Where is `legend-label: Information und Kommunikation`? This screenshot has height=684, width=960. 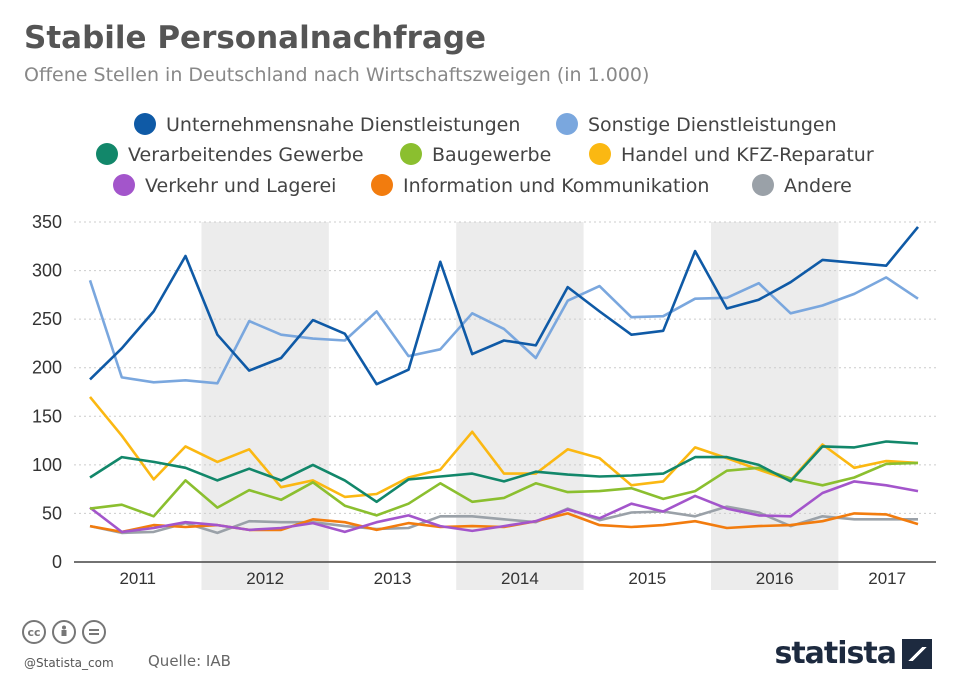
legend-label: Information und Kommunikation is located at coordinates (556, 186).